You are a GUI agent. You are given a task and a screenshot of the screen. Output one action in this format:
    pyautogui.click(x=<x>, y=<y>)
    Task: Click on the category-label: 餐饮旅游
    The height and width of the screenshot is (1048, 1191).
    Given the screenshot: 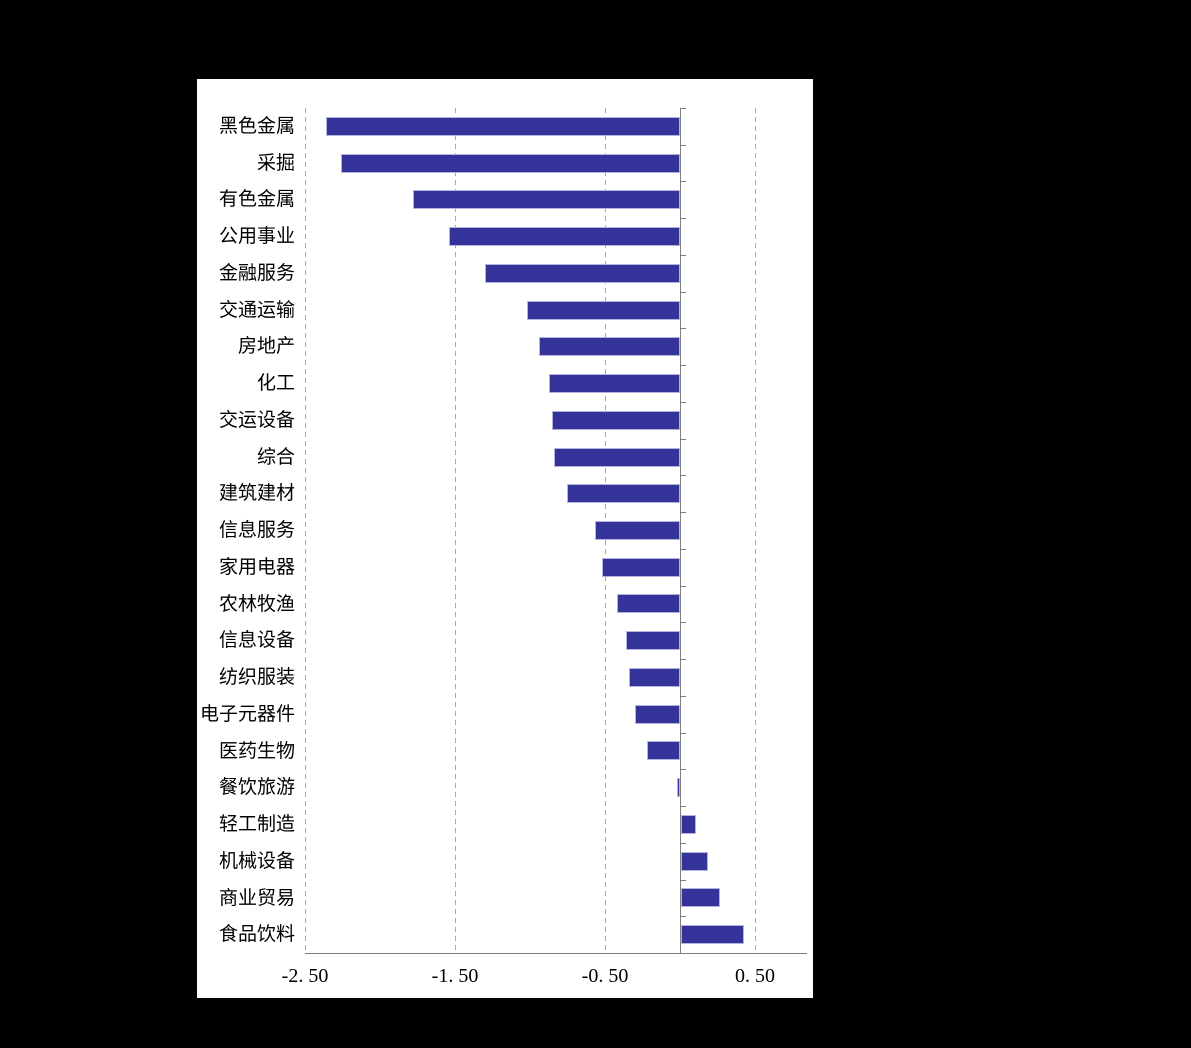 What is the action you would take?
    pyautogui.click(x=256, y=787)
    